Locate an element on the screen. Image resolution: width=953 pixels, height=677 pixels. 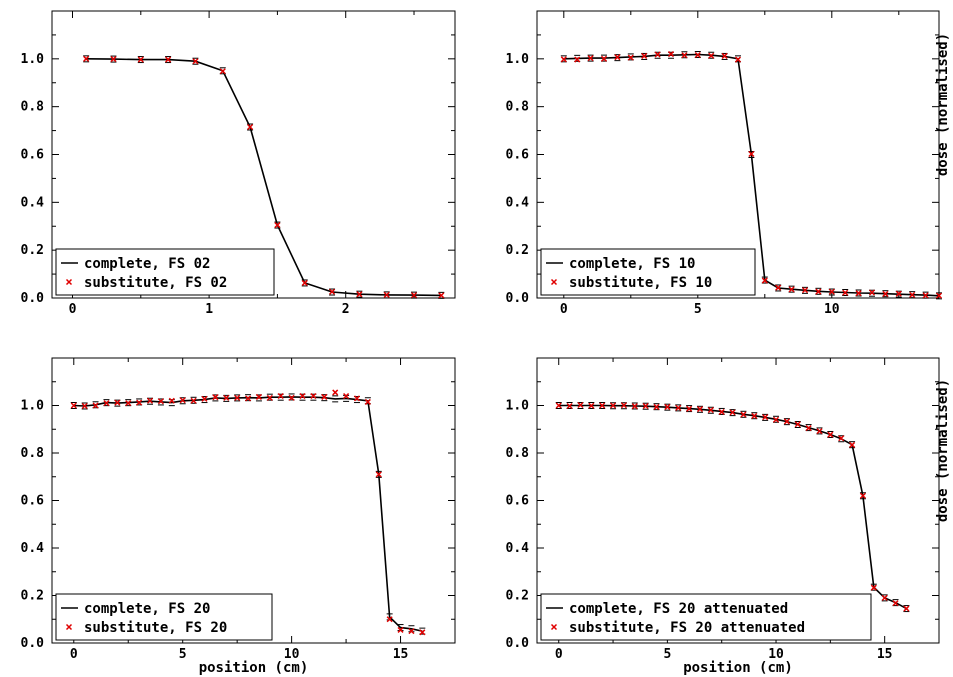
x-tick-label: 10 is located at coordinates (776, 654).